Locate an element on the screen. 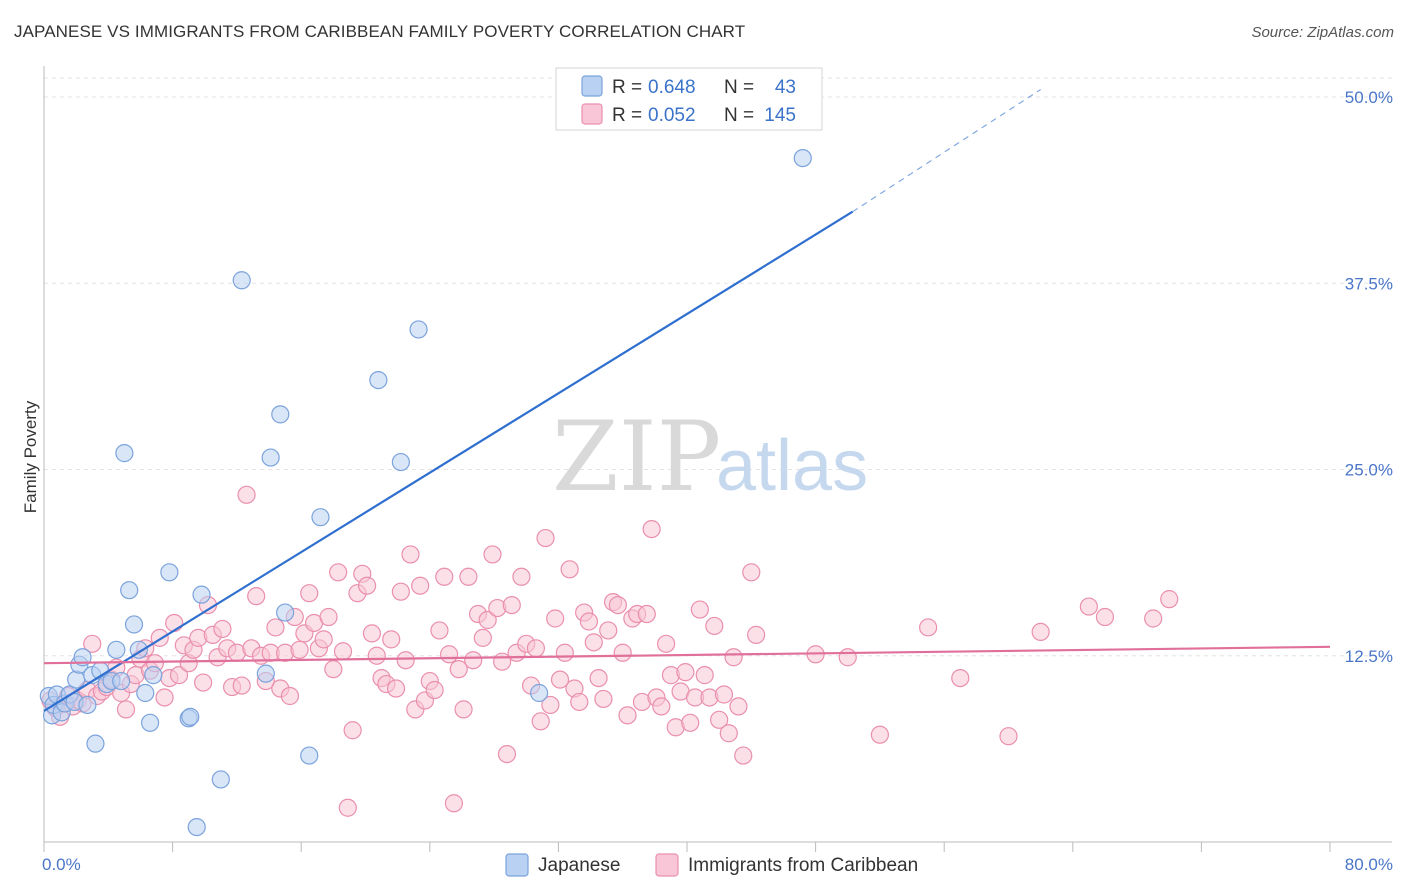  caribbean-trend-line is located at coordinates (687, 655).